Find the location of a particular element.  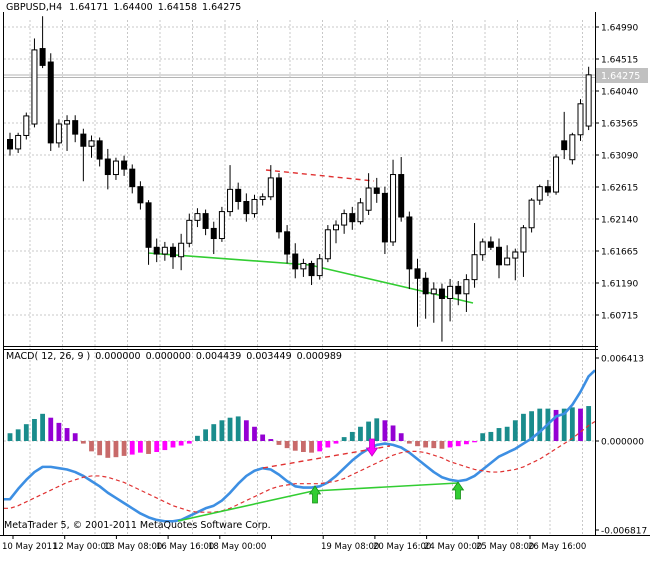

price-axis-label: 1.64040 is located at coordinates (619, 93).